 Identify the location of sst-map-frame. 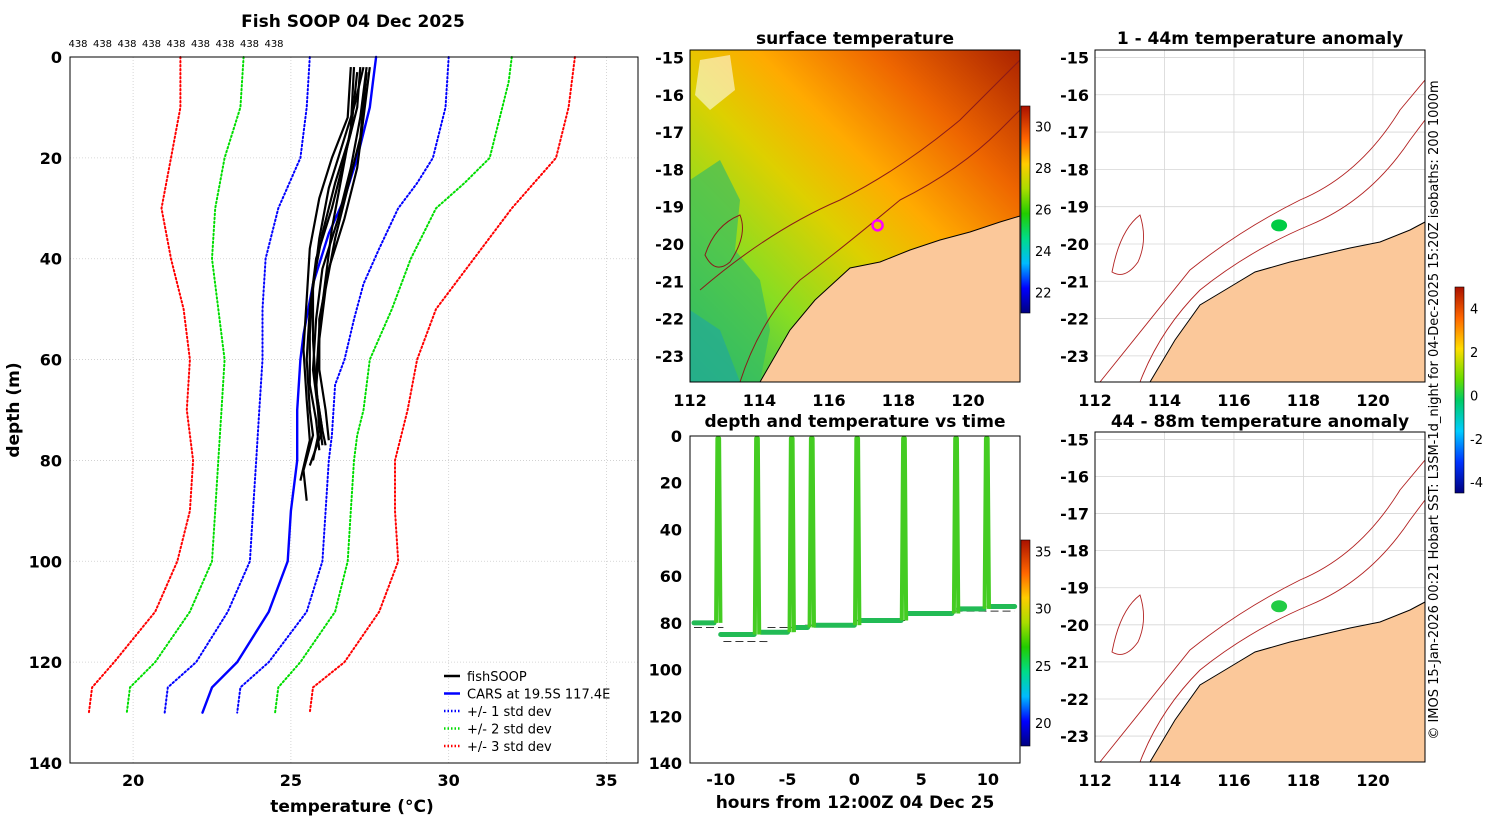
(855, 216).